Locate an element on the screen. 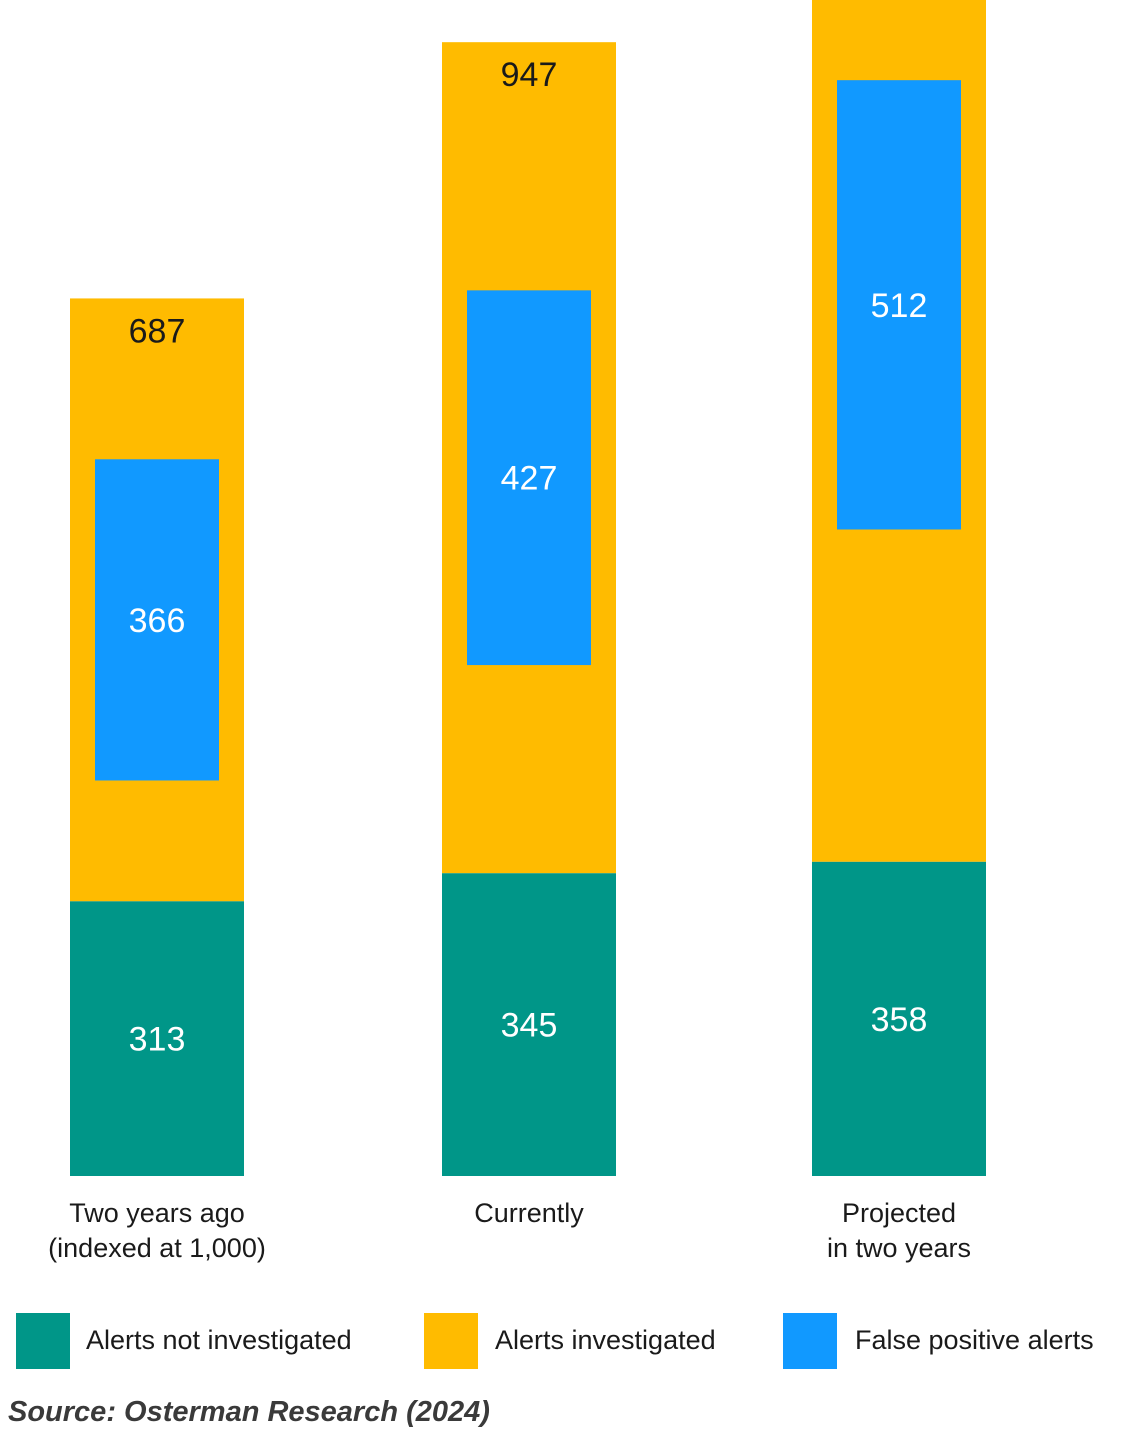 This screenshot has width=1142, height=1444. data-label-alerts-investigated: 947 is located at coordinates (529, 75).